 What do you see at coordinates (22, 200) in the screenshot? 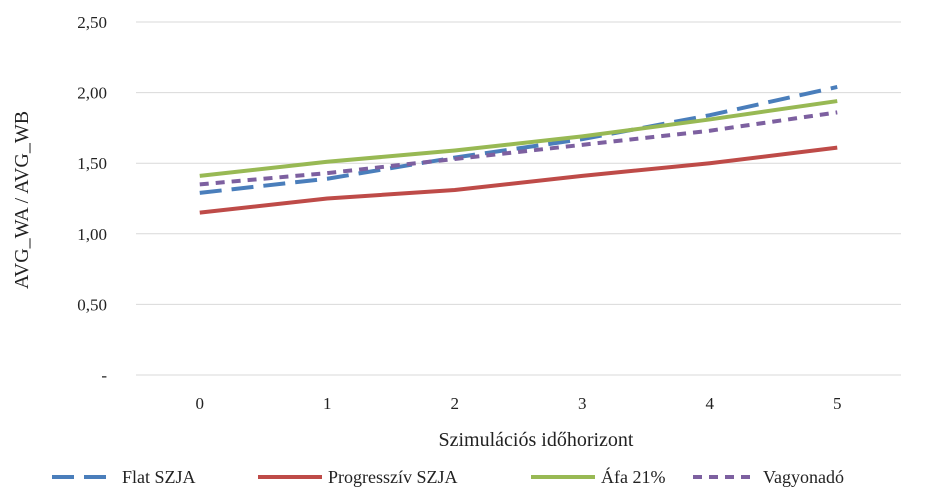
I see `y-axis-title: AVG_WA / AVG_WB` at bounding box center [22, 200].